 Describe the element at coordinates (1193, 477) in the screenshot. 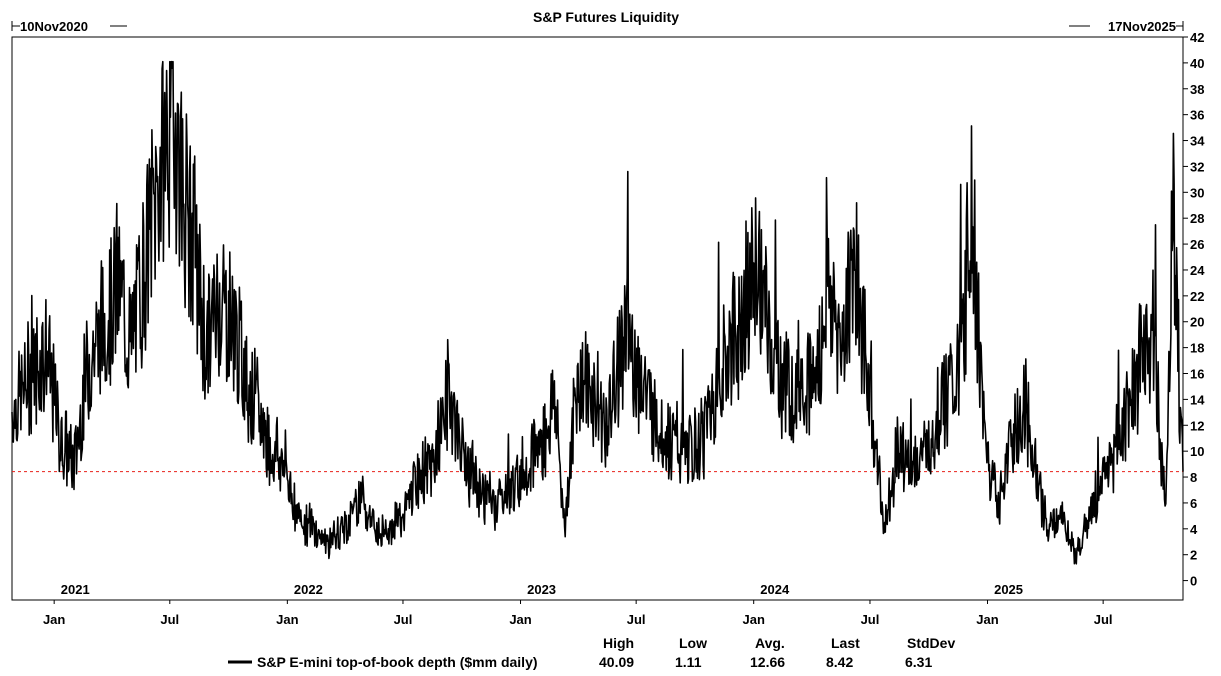

I see `y-tick-label: 8` at that location.